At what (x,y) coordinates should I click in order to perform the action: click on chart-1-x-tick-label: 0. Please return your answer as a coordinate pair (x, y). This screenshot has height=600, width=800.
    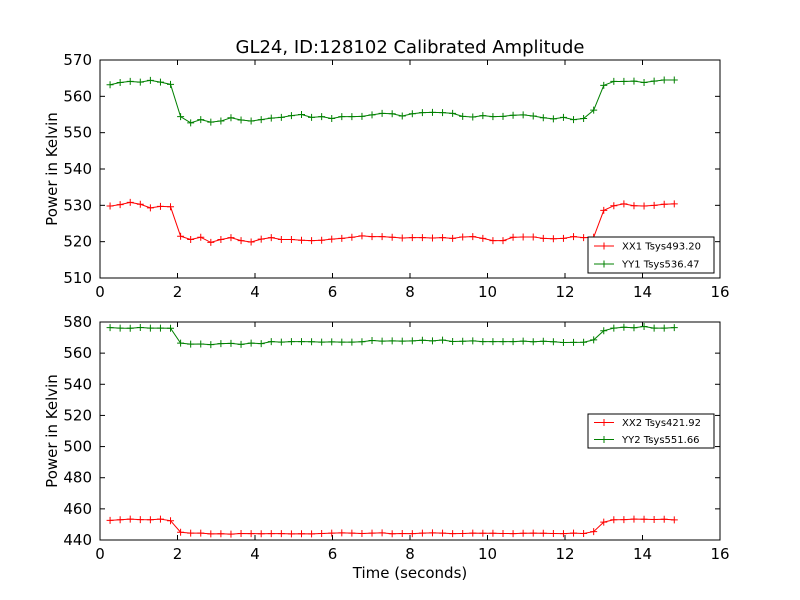
    Looking at the image, I should click on (100, 292).